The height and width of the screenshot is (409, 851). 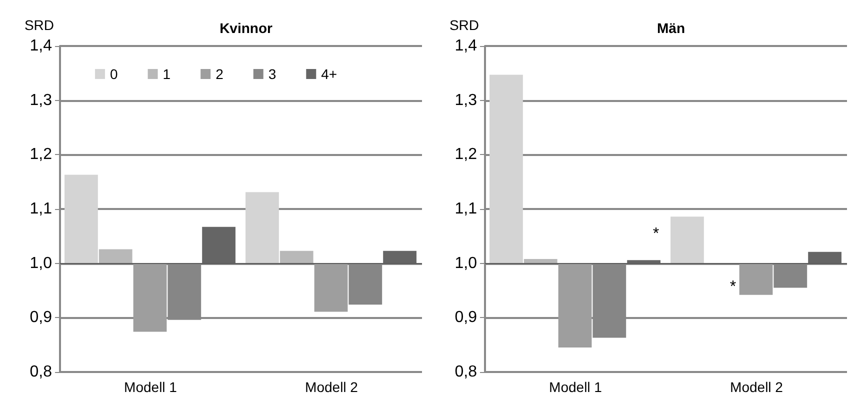 What do you see at coordinates (329, 74) in the screenshot?
I see `legend-label: 4+` at bounding box center [329, 74].